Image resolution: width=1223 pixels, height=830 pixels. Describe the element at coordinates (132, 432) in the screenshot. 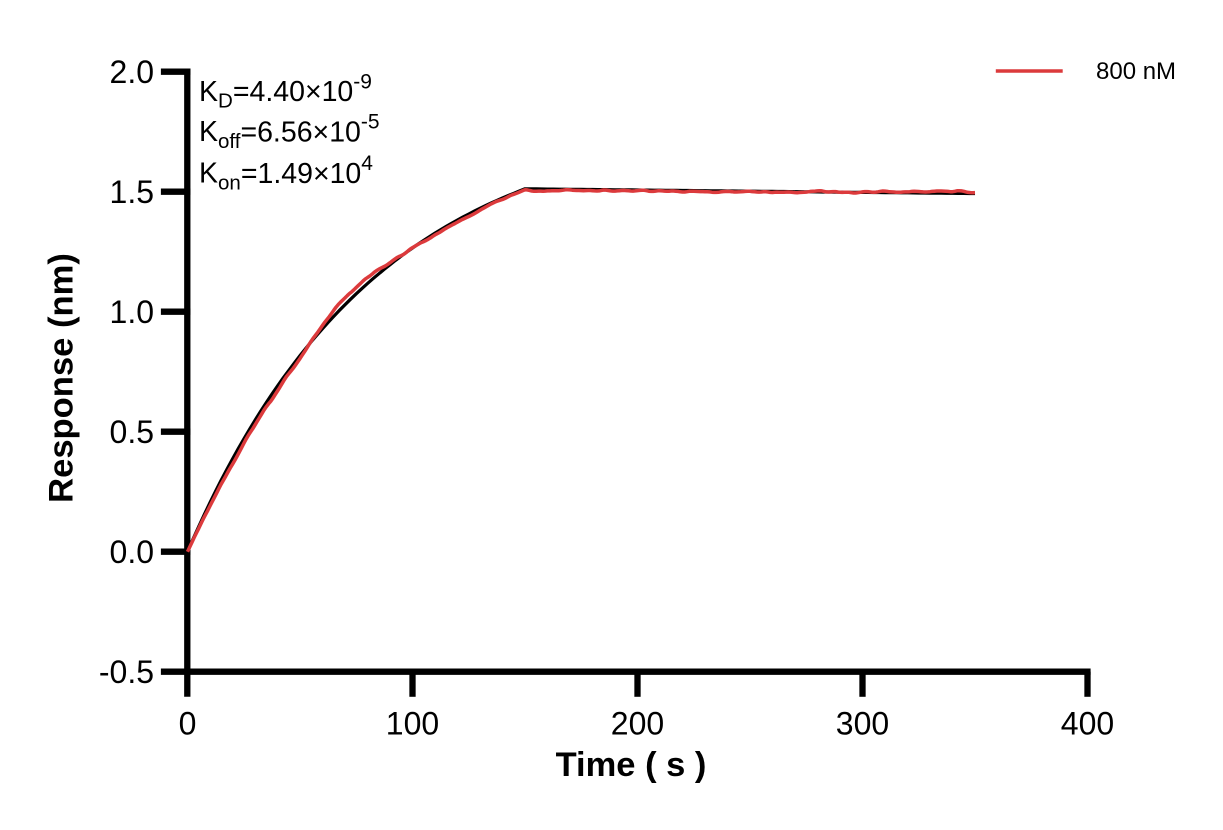

I see `svg-text: 0.5` at that location.